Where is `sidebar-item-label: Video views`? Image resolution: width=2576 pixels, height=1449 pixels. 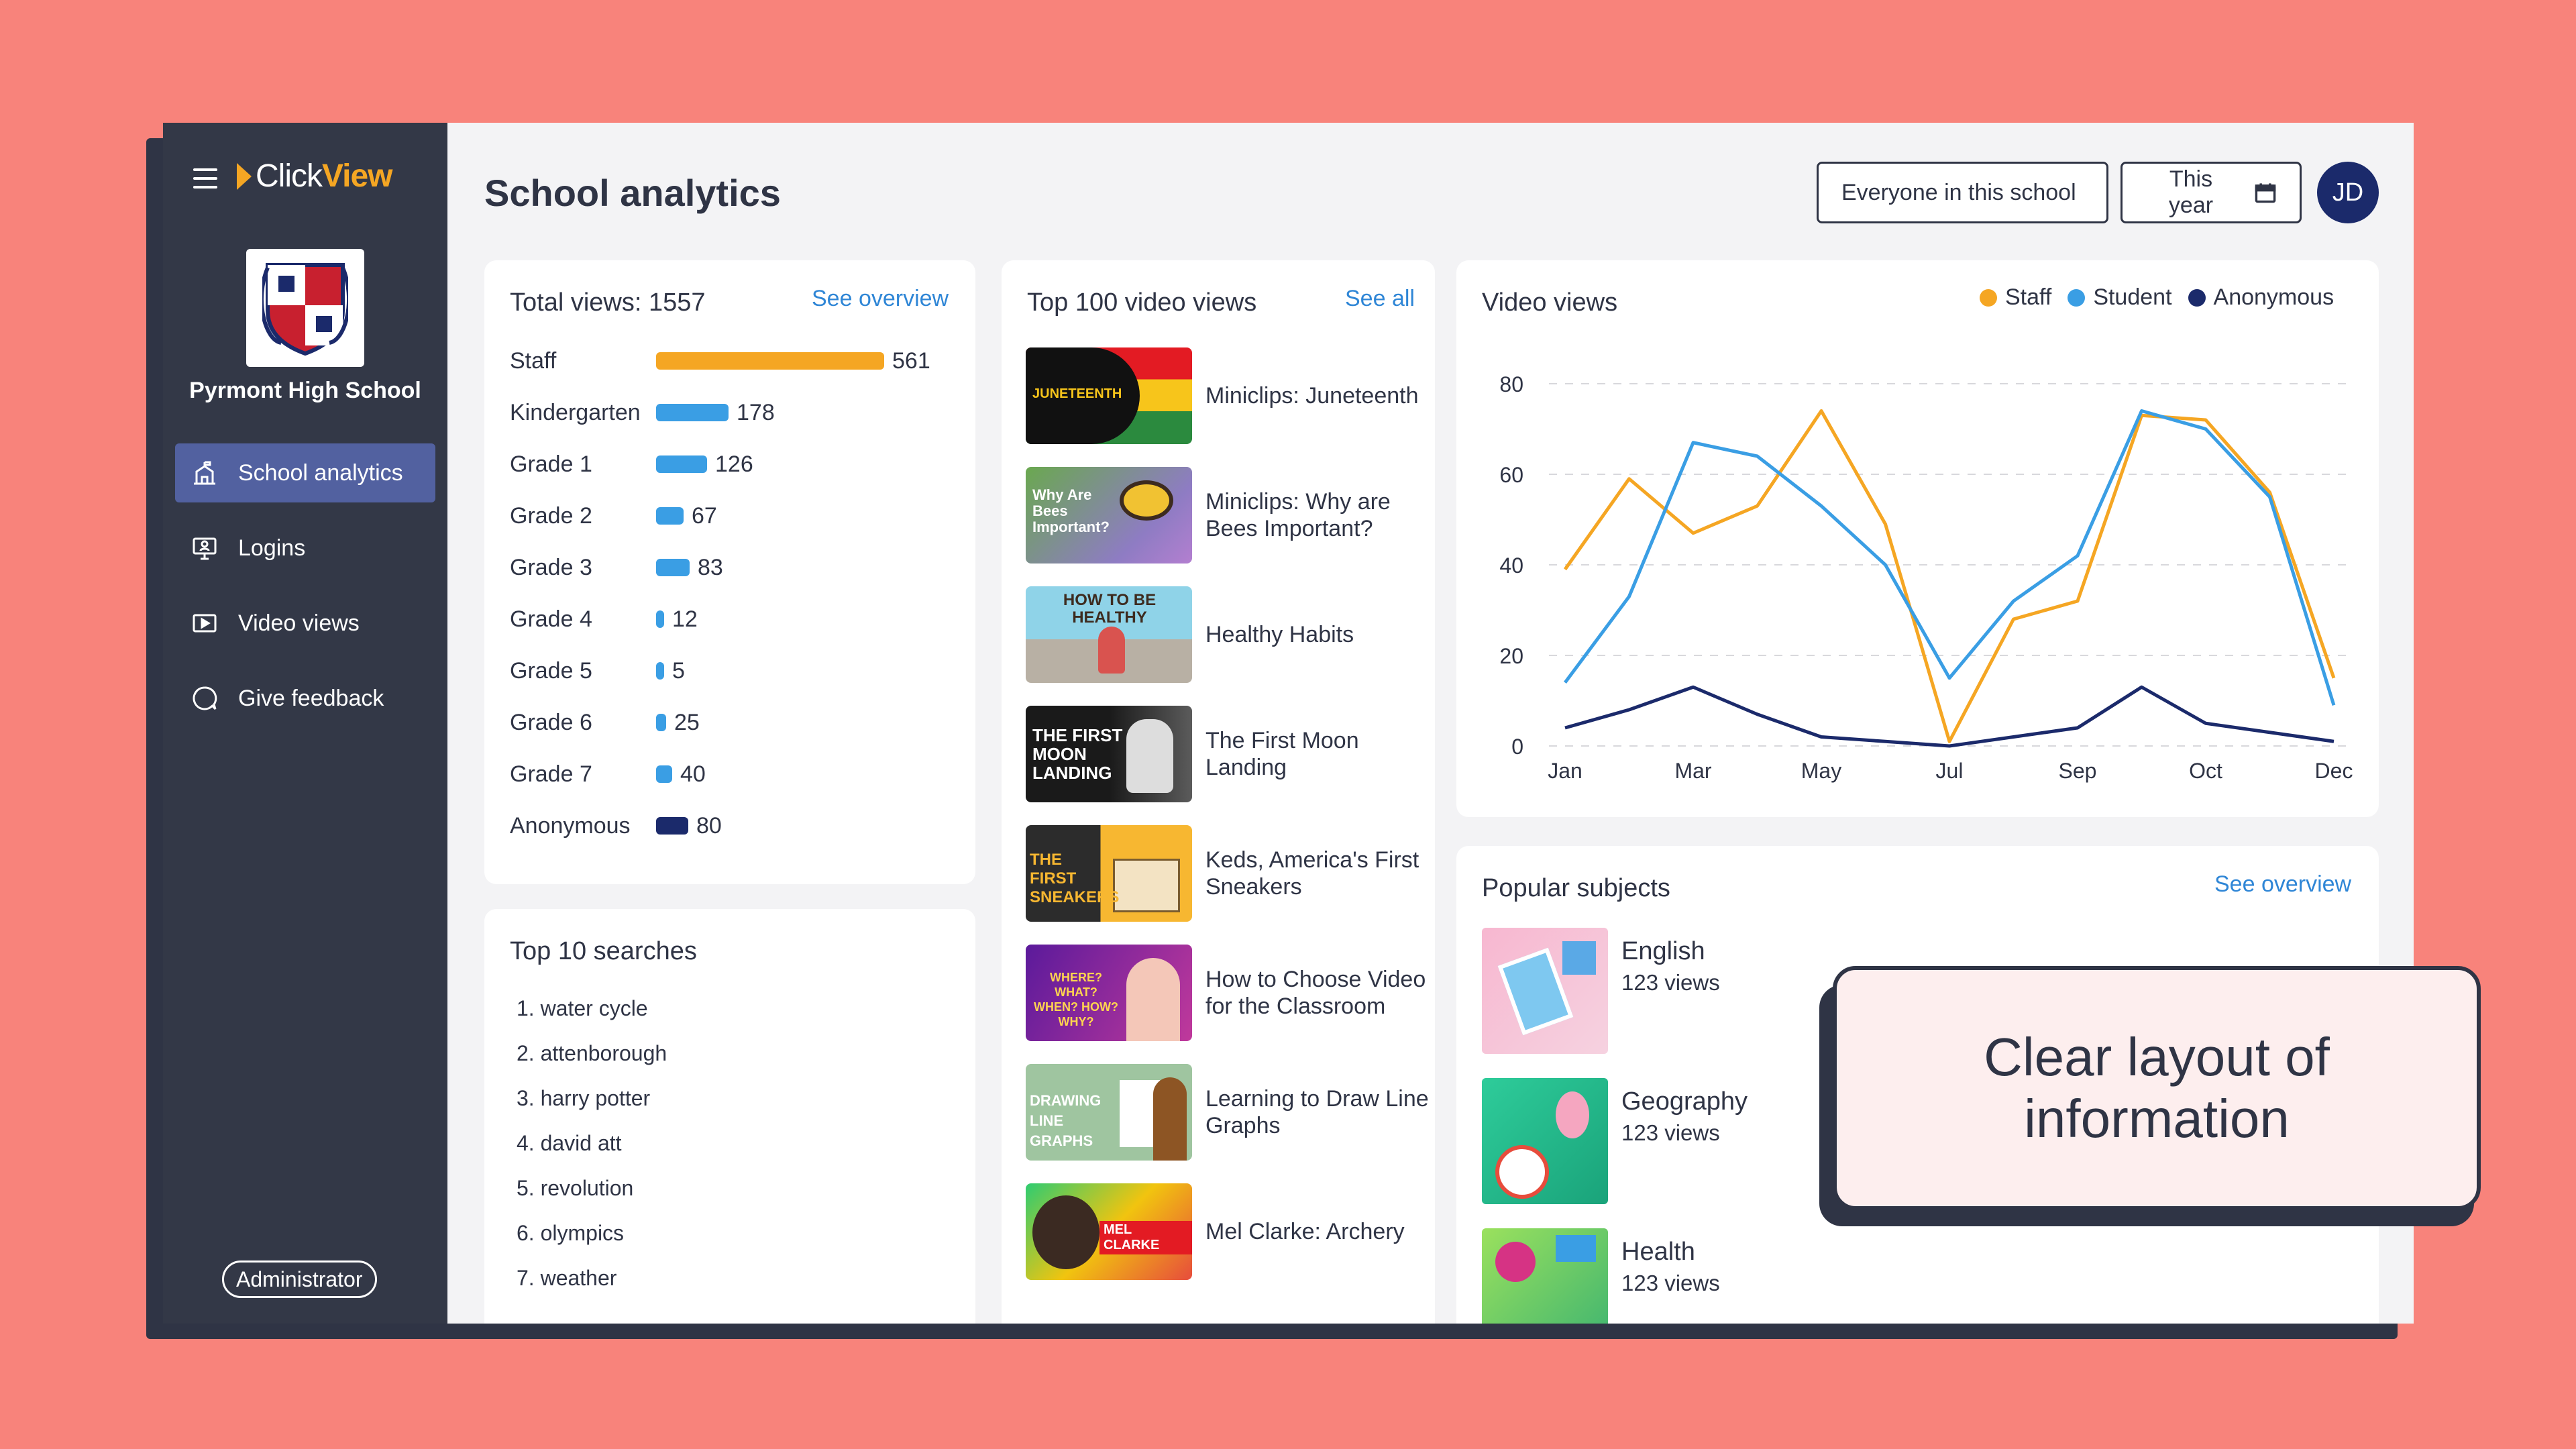
sidebar-item-label: Video views is located at coordinates (299, 623).